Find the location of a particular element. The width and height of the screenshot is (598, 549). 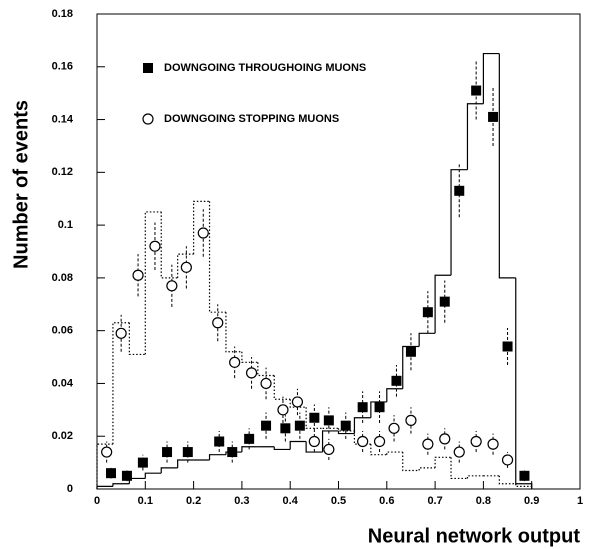

x-tick-label: 0.5 is located at coordinates (338, 501).